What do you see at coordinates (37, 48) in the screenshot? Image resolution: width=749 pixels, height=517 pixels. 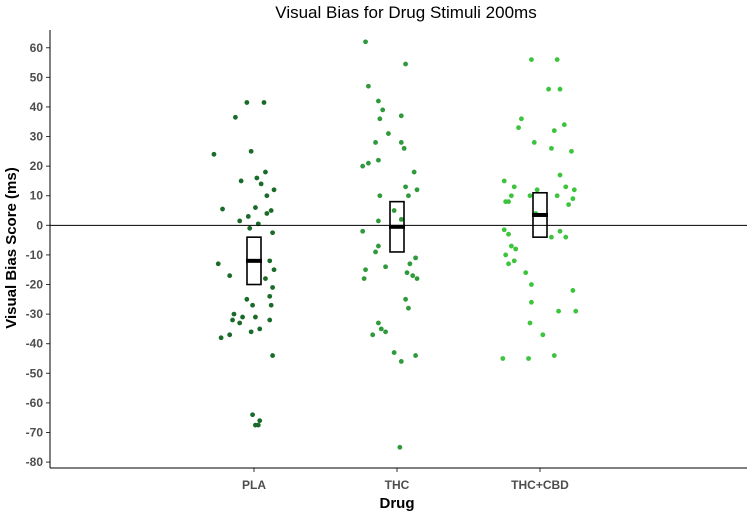 I see `y-tick-label: 60` at bounding box center [37, 48].